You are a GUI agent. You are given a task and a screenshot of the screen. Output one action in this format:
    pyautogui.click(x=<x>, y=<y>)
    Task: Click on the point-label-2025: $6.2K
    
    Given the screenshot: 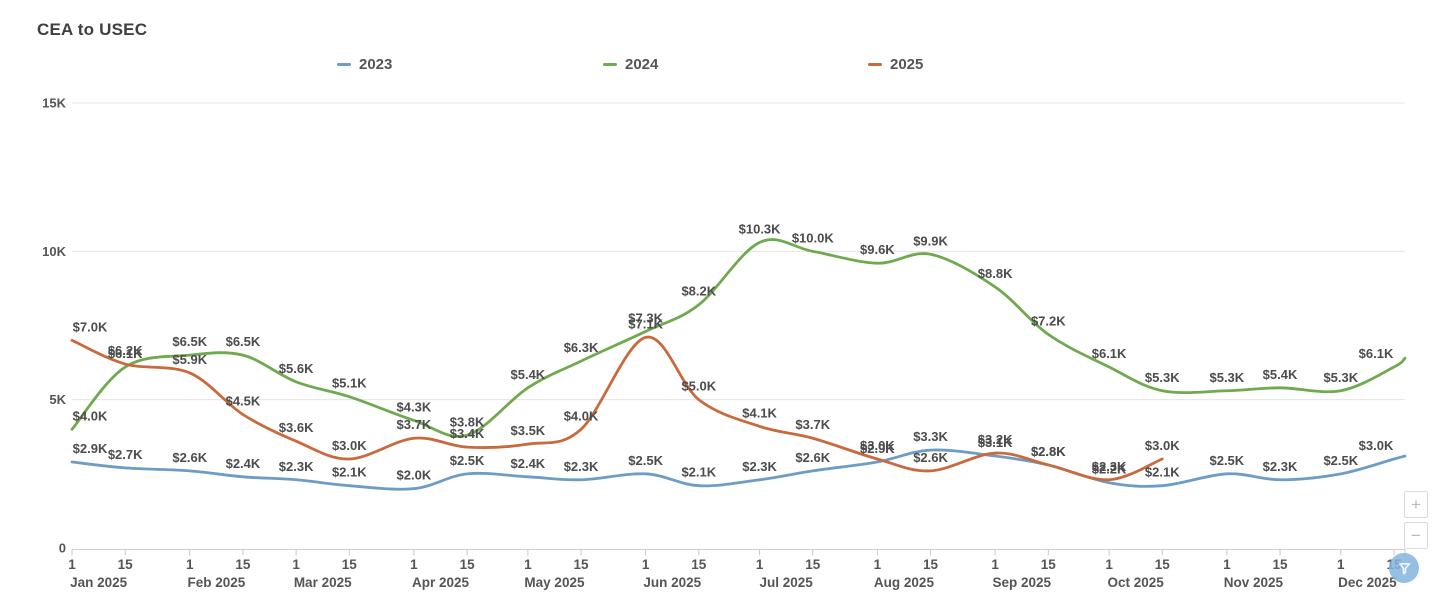 What is the action you would take?
    pyautogui.click(x=125, y=350)
    